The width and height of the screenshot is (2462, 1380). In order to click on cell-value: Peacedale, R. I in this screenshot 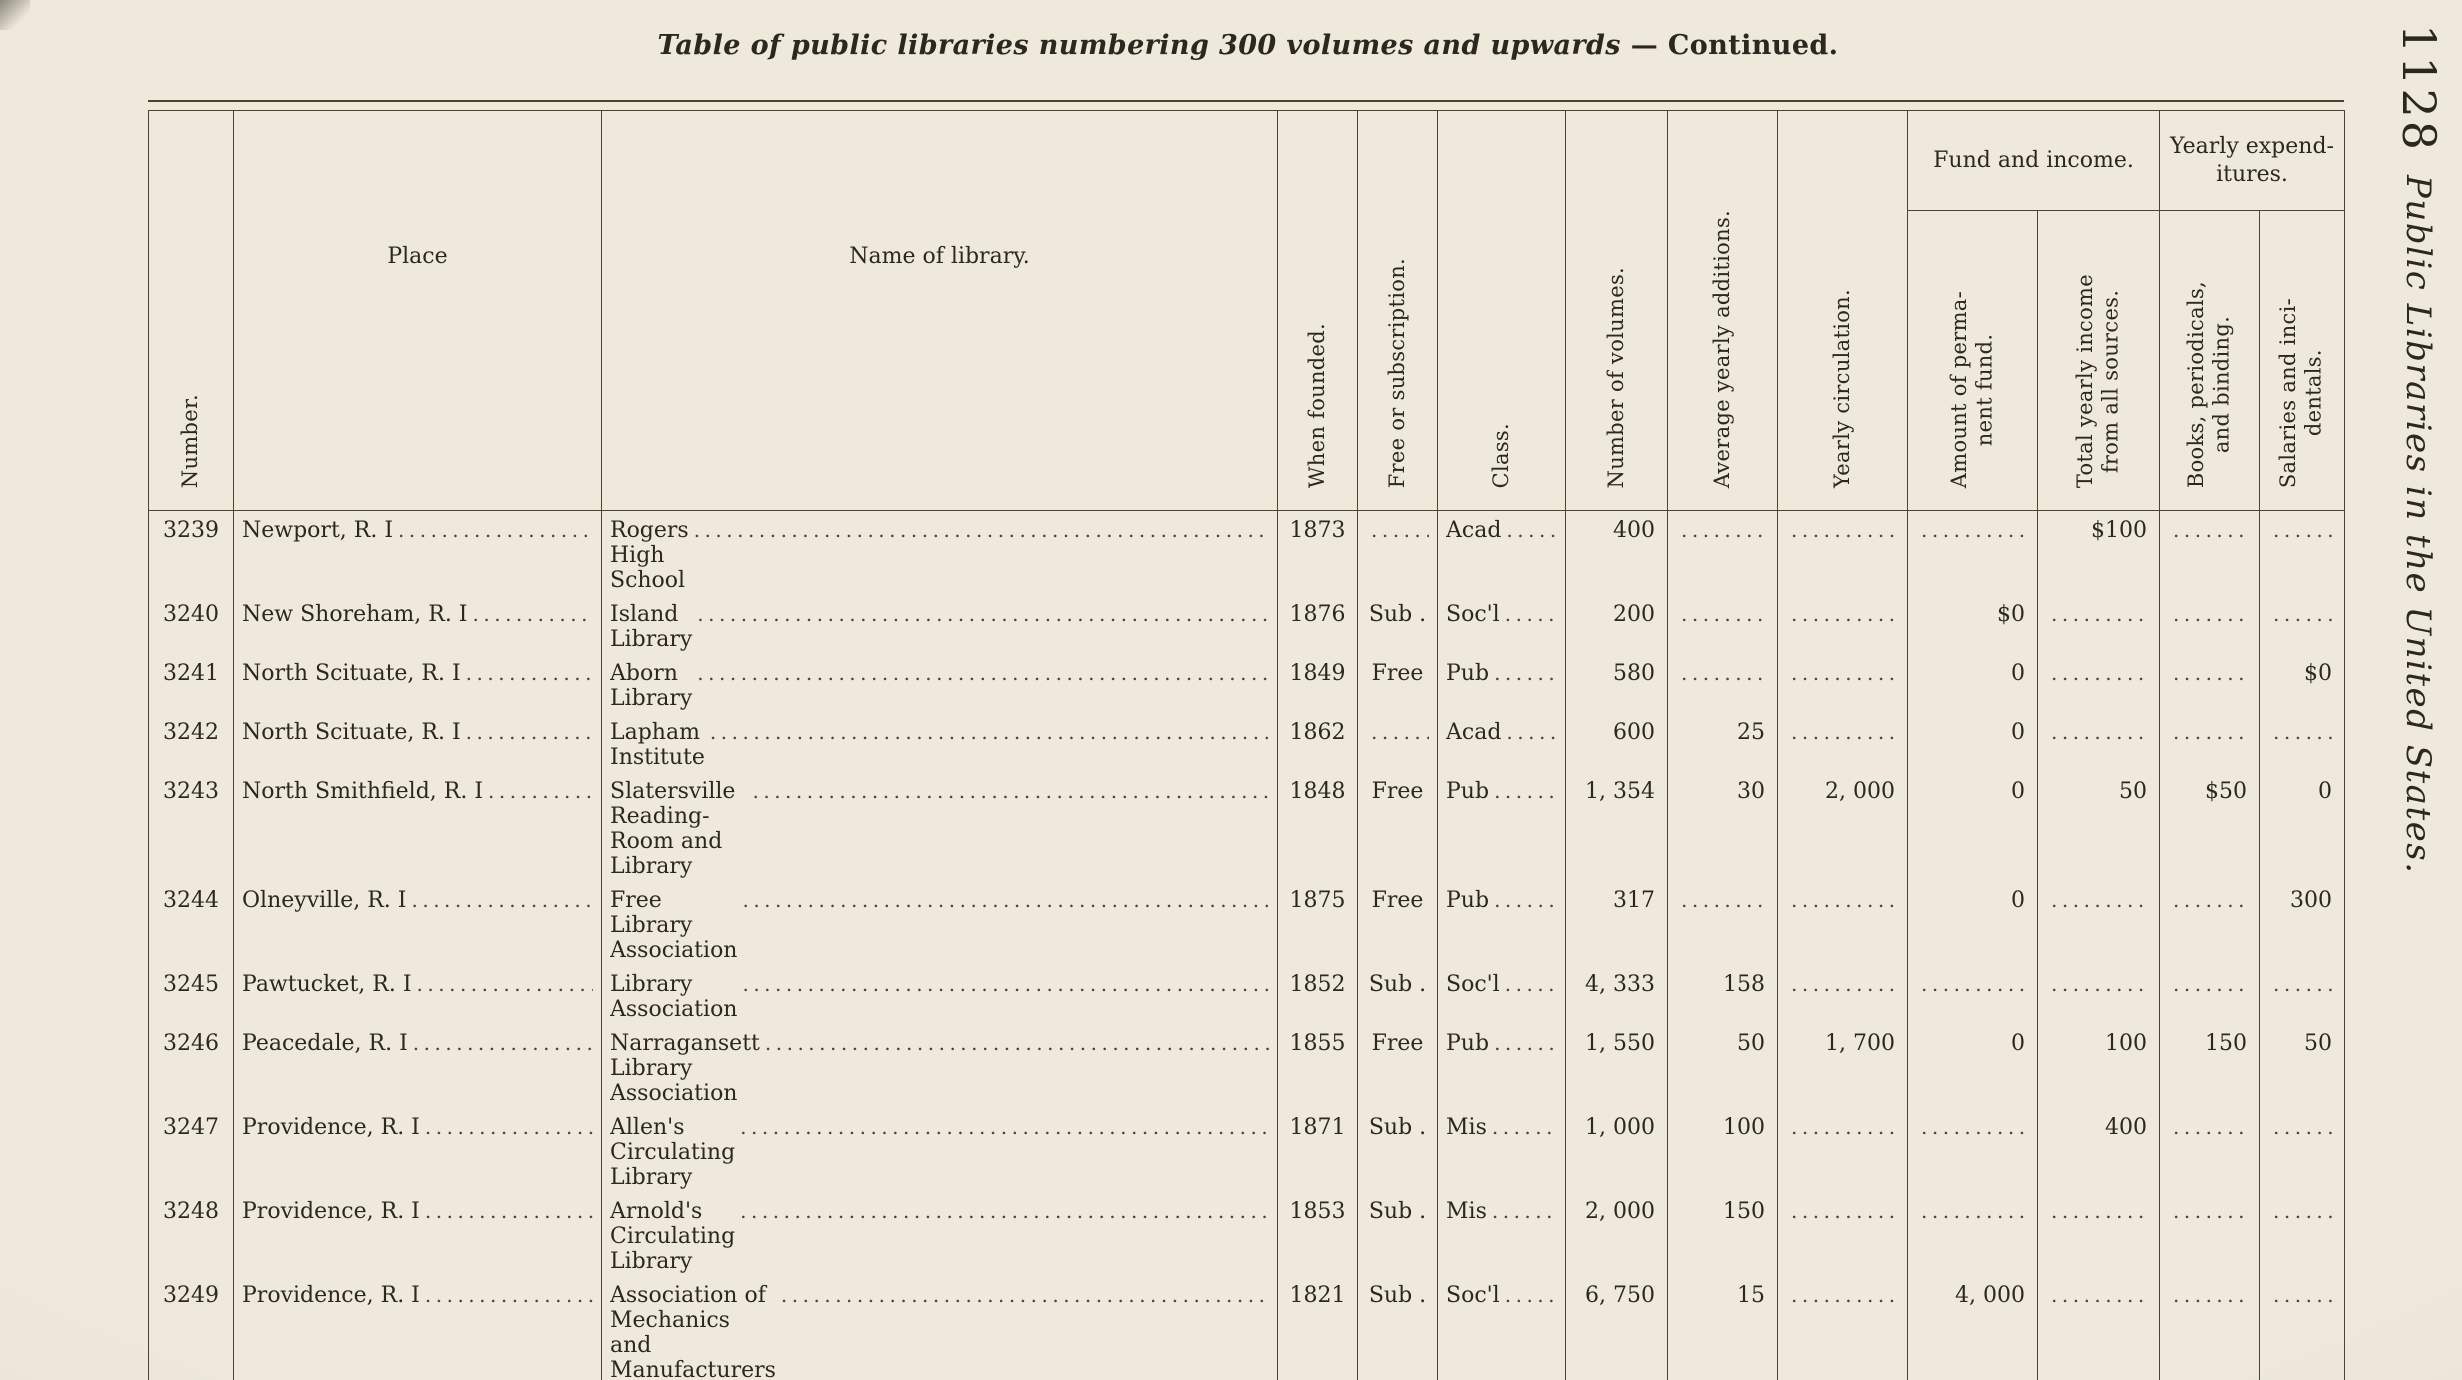, I will do `click(325, 1043)`.